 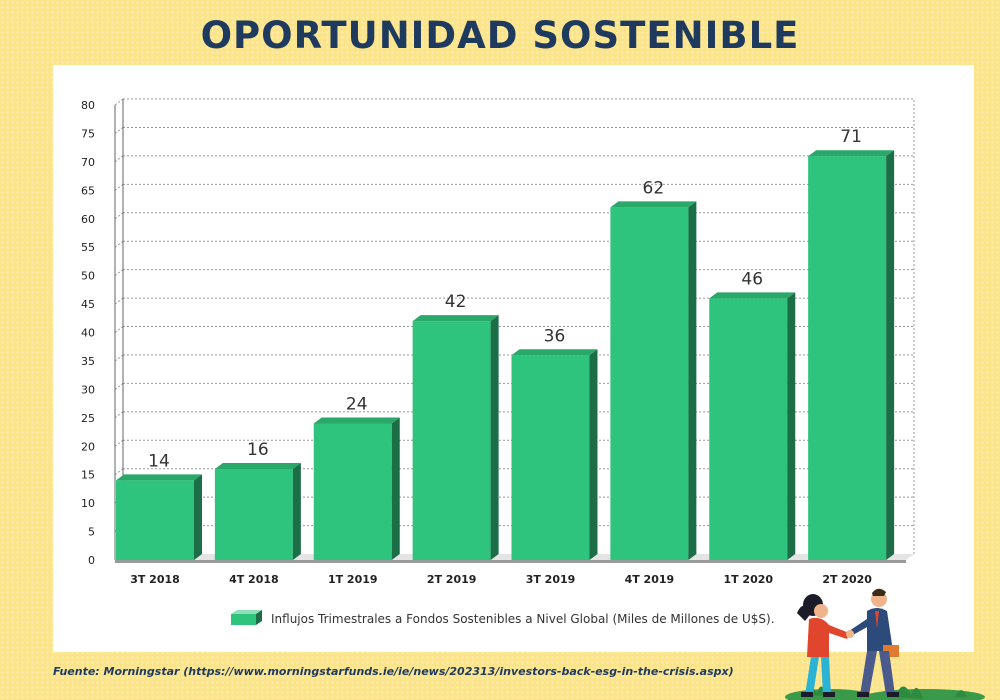 What do you see at coordinates (88, 247) in the screenshot?
I see `y-tick-label: 55` at bounding box center [88, 247].